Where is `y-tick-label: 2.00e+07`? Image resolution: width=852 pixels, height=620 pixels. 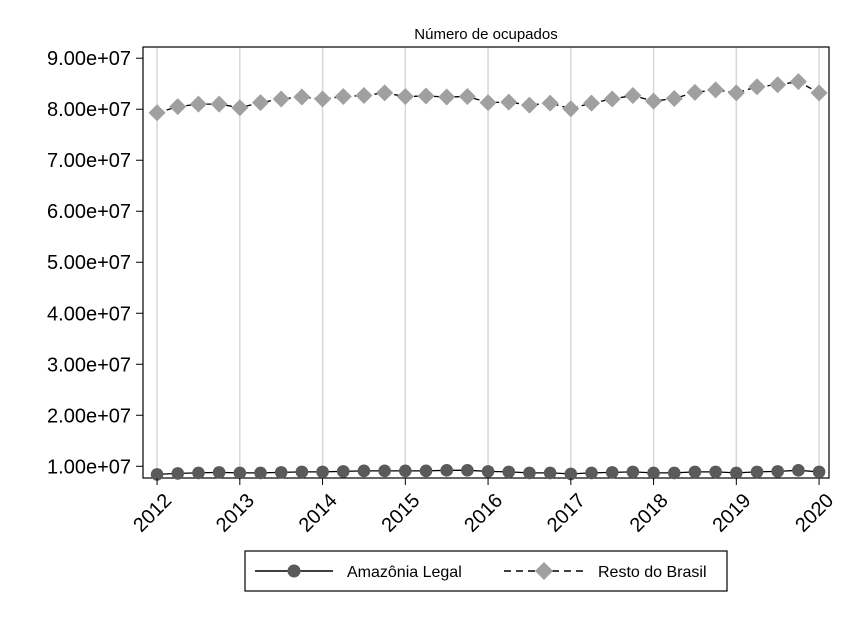
y-tick-label: 2.00e+07 is located at coordinates (89, 416).